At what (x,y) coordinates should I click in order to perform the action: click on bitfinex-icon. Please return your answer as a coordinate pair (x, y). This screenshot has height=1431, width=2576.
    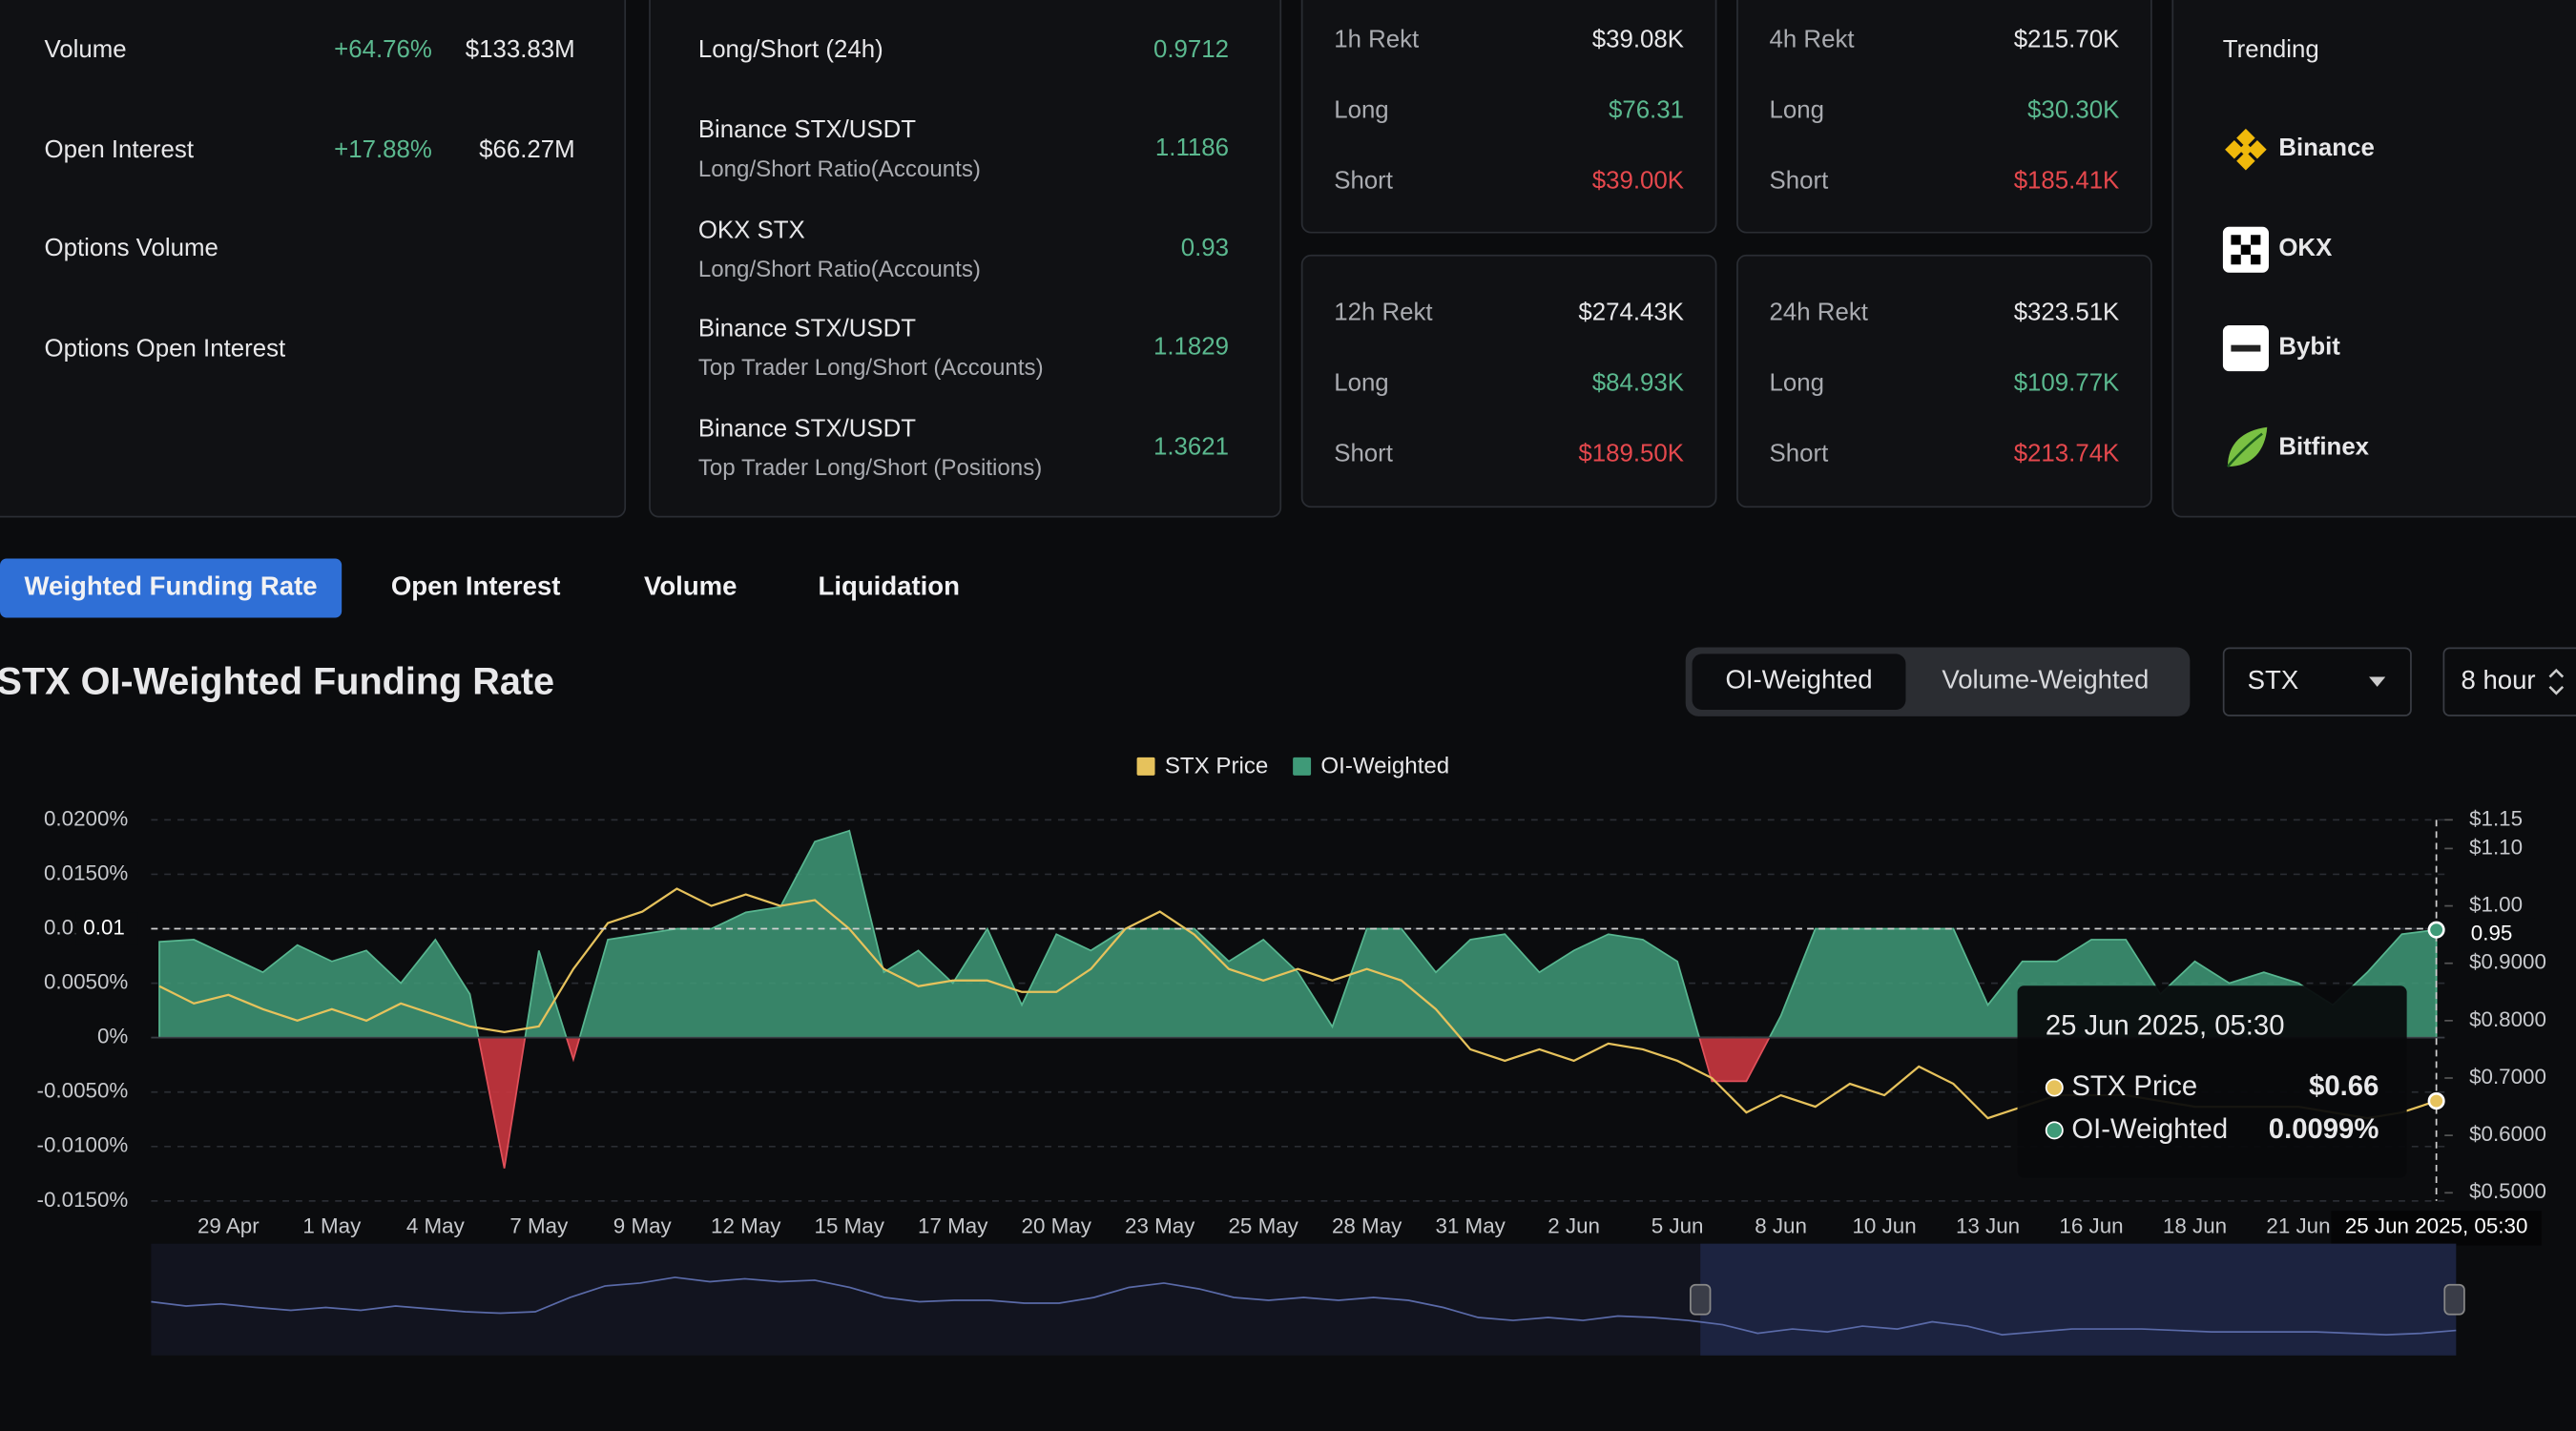
    Looking at the image, I should click on (2247, 446).